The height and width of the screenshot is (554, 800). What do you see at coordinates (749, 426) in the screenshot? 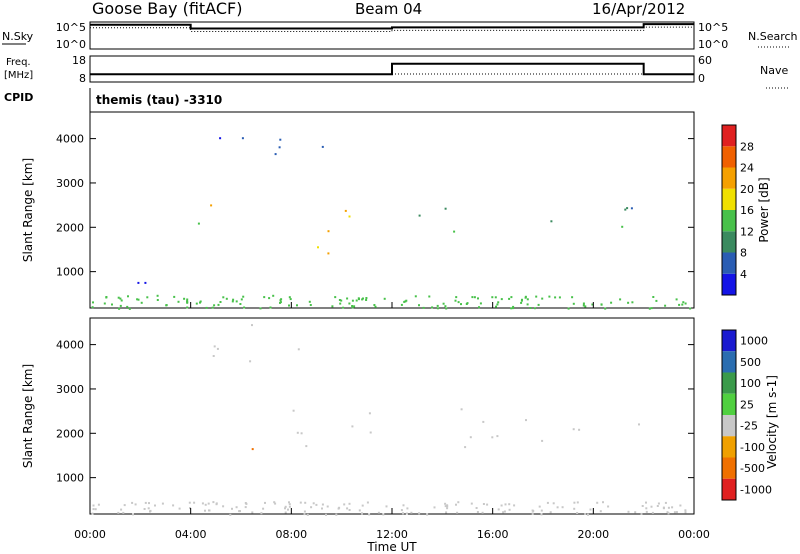
I see `colorbar-tick-label: -25` at bounding box center [749, 426].